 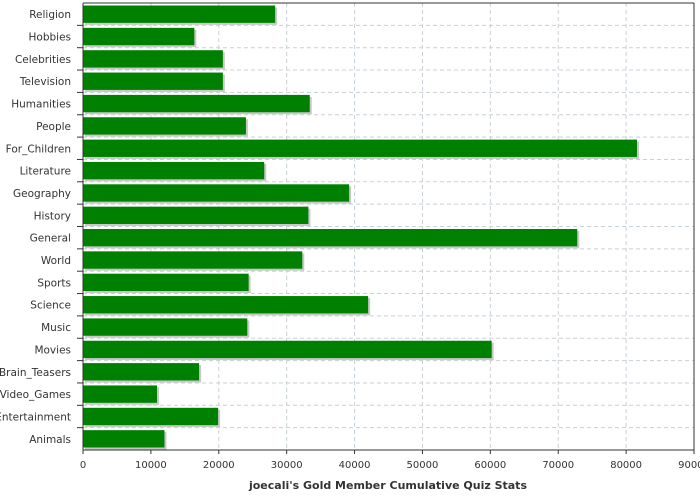 What do you see at coordinates (42, 194) in the screenshot?
I see `category-label: Geography` at bounding box center [42, 194].